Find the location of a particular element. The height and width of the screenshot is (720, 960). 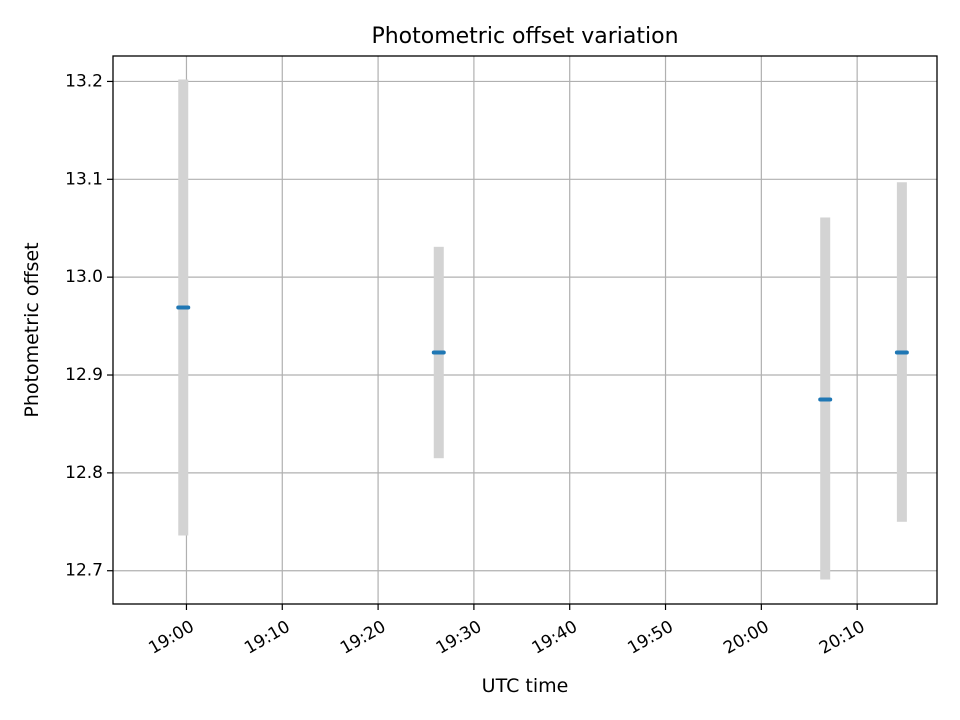

y-tick-label: 13.0 is located at coordinates (84, 277).